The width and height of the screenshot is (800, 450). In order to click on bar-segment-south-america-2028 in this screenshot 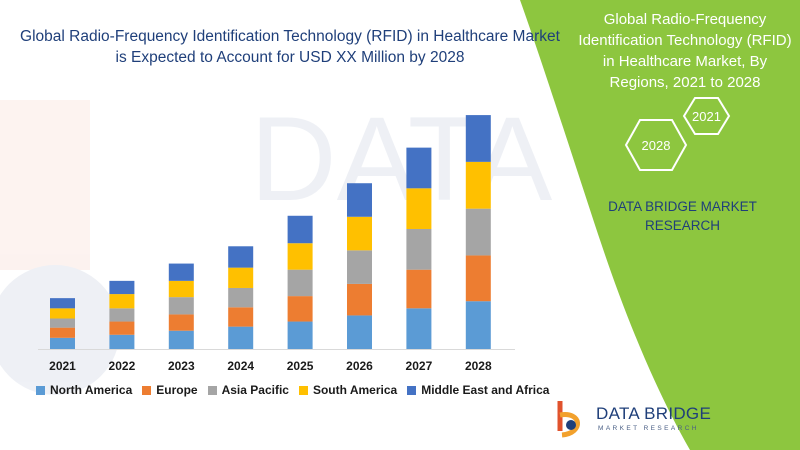, I will do `click(478, 185)`.